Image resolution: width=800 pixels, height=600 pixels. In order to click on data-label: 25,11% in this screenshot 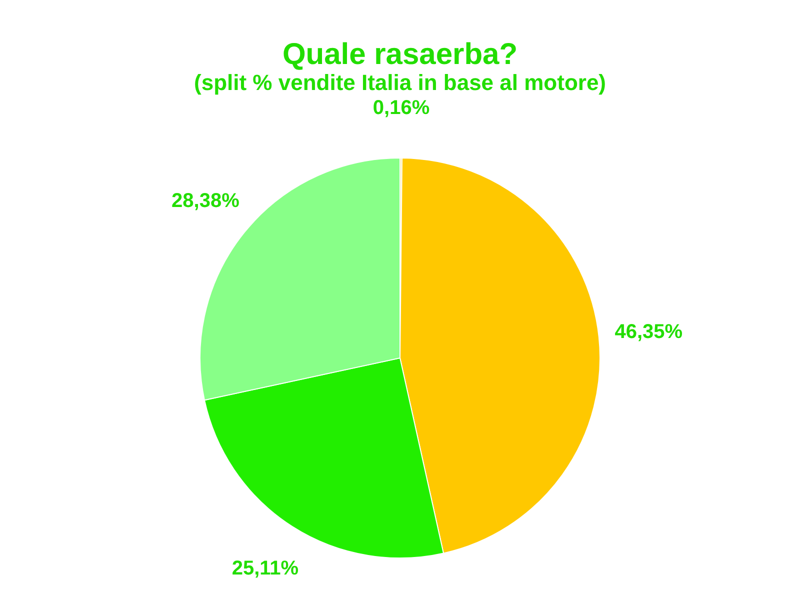, I will do `click(265, 569)`.